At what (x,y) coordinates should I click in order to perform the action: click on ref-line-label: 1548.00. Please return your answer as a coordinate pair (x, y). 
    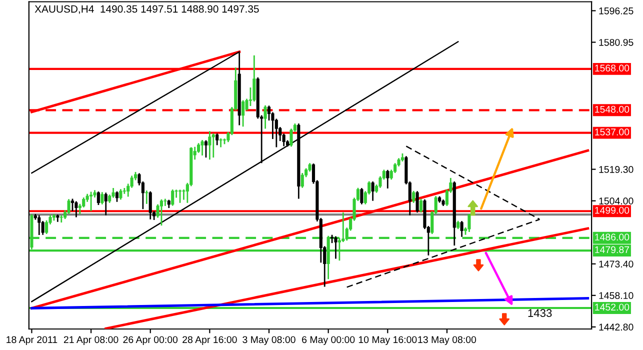
    Looking at the image, I should click on (612, 109).